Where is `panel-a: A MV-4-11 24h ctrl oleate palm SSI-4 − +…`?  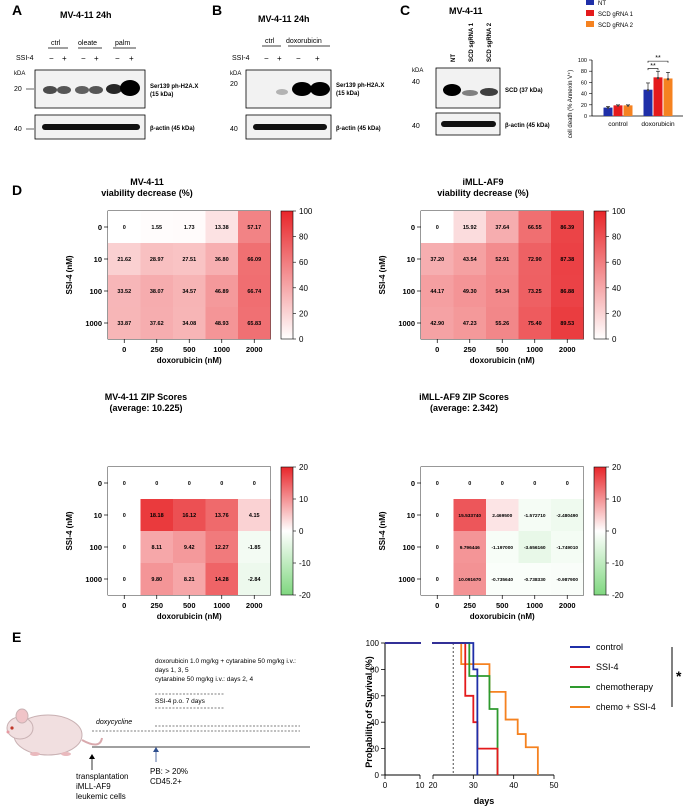
panel-a: A MV-4-11 24h ctrl oleate palm SSI-4 − +… is located at coordinates (105, 71).